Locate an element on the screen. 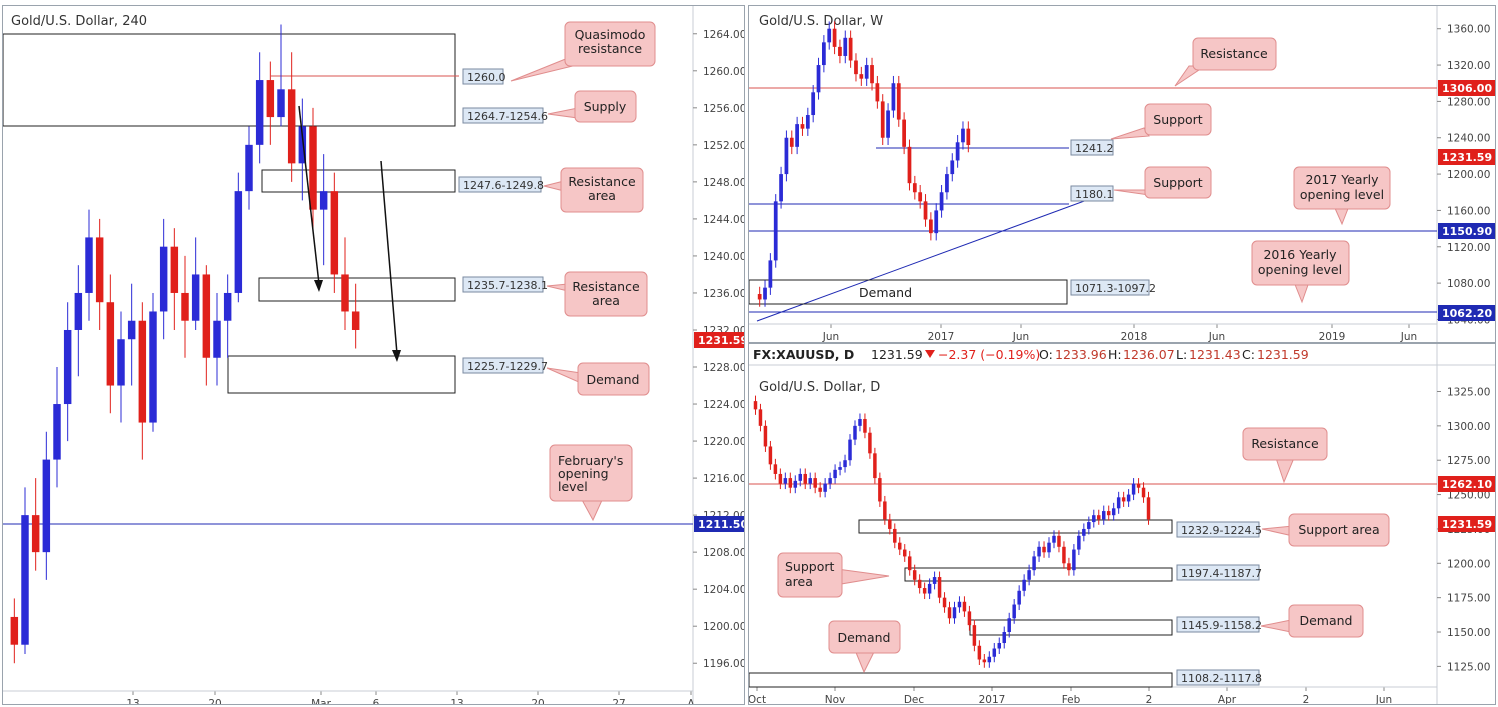  price-tag-4h: 1231.59 is located at coordinates (721, 340).